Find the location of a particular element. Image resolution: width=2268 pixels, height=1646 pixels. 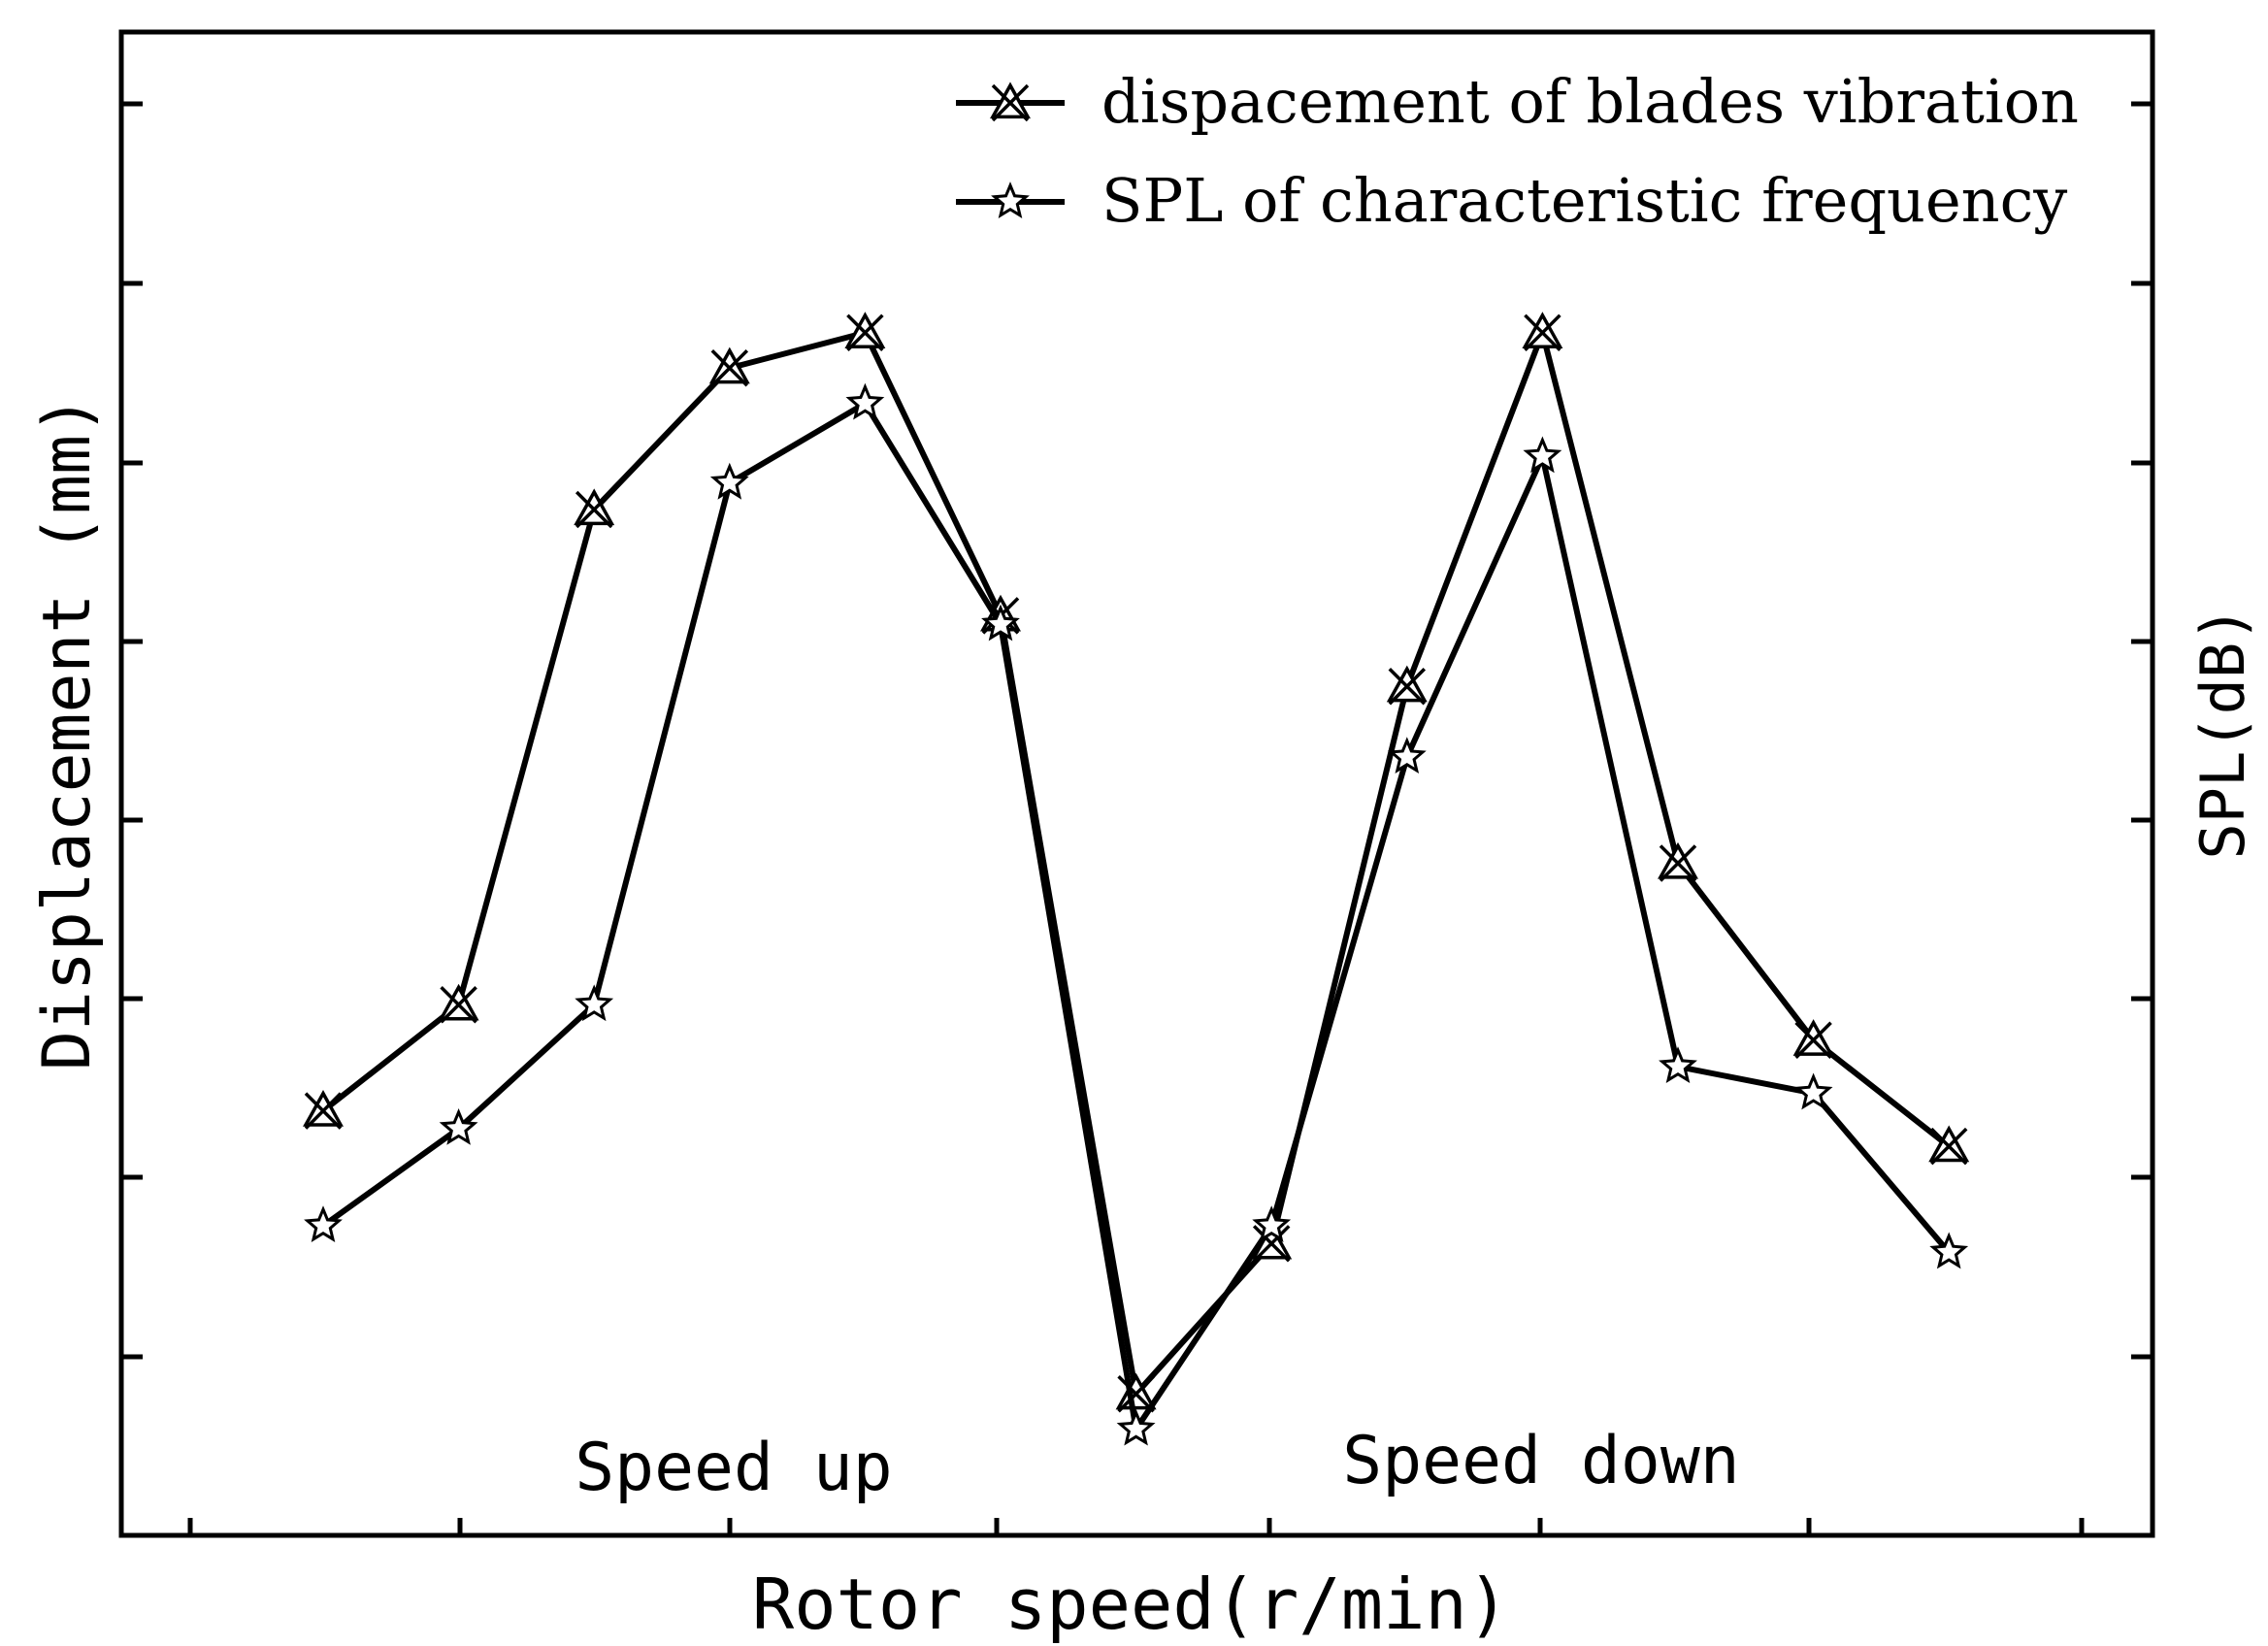

legend-marker-crossed-triangle is located at coordinates (1011, 102).